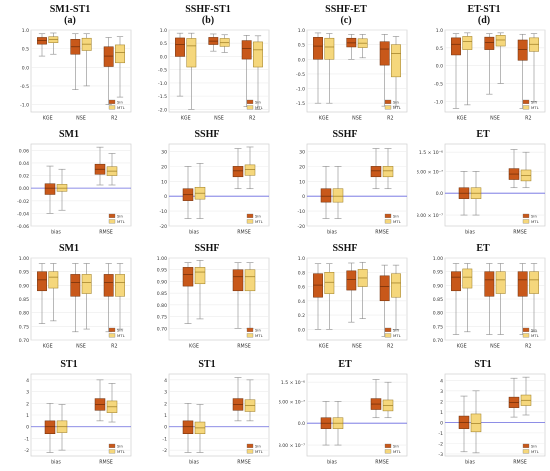 The image size is (550, 471). I want to click on legend-swatch-sin, so click(250, 329).